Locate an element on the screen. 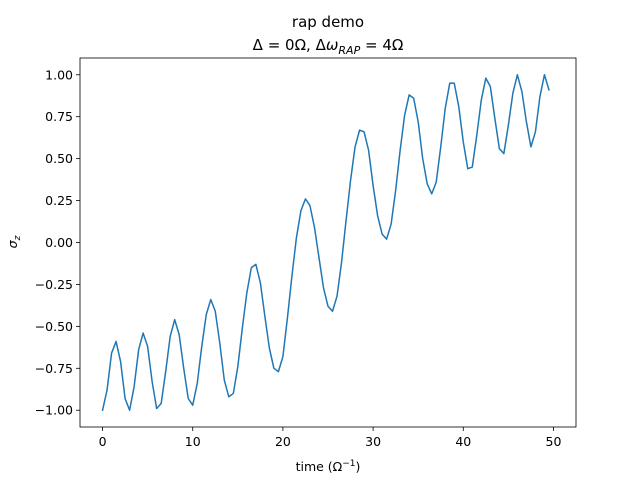 This screenshot has height=485, width=640. x-tick-label: 10 is located at coordinates (193, 441).